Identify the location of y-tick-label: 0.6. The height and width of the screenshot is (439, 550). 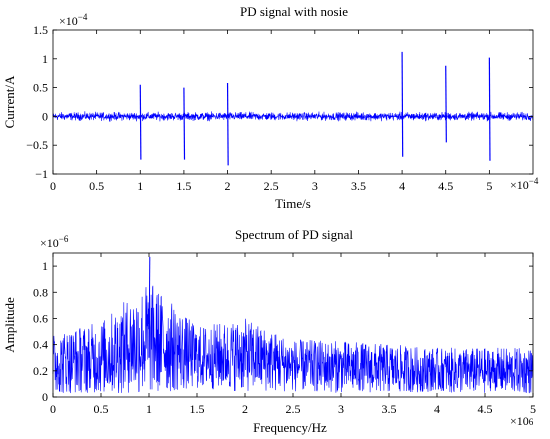
(40, 318).